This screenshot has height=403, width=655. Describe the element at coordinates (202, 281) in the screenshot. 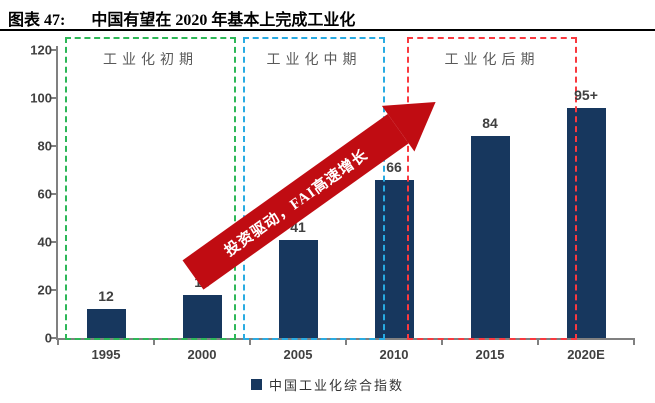

I see `bar-value-label: 18` at that location.